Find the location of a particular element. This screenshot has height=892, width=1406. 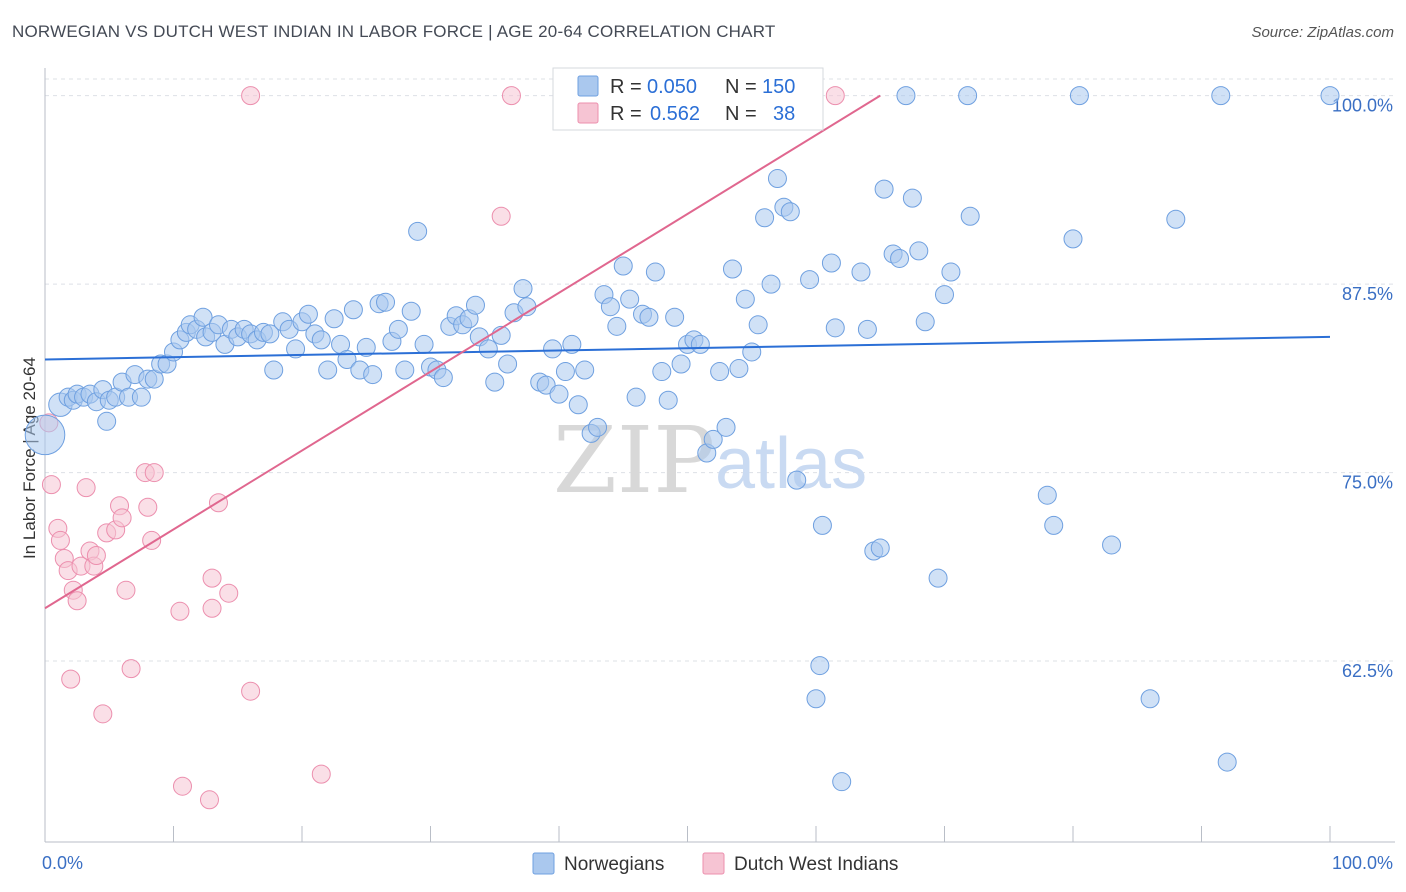

watermark-atlas: atlas is located at coordinates (791, 464).